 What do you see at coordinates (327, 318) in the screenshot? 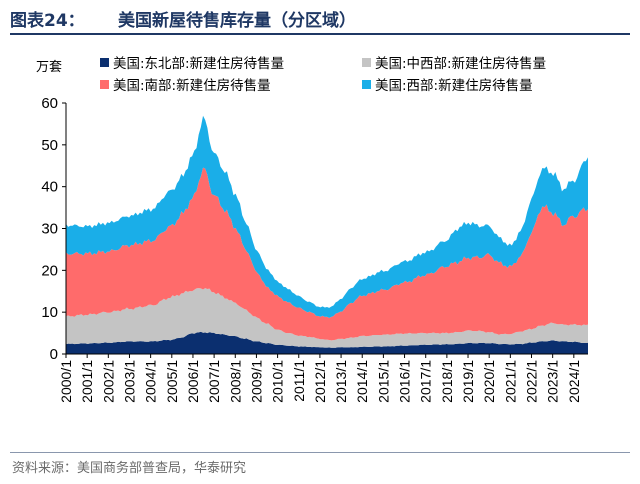
I see `area-midwest` at bounding box center [327, 318].